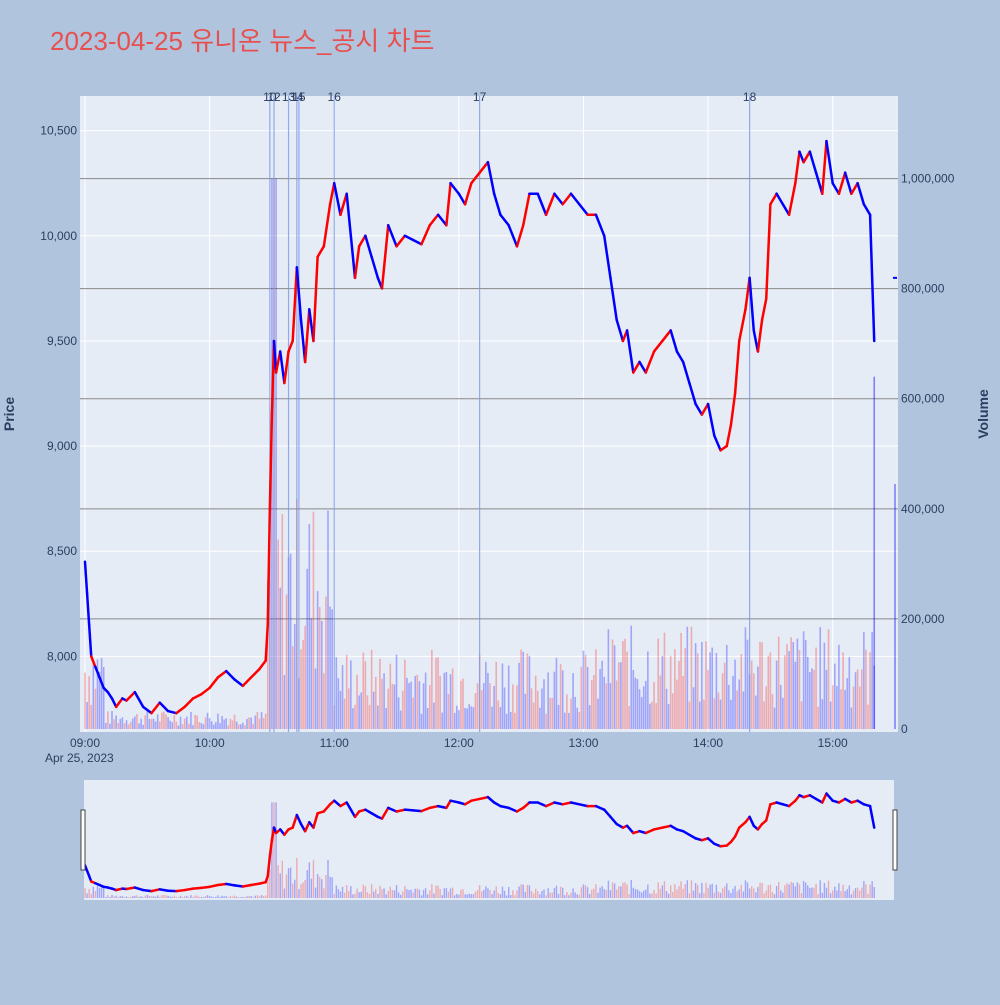  Describe the element at coordinates (334, 743) in the screenshot. I see `time-tick-label: 11:00` at that location.